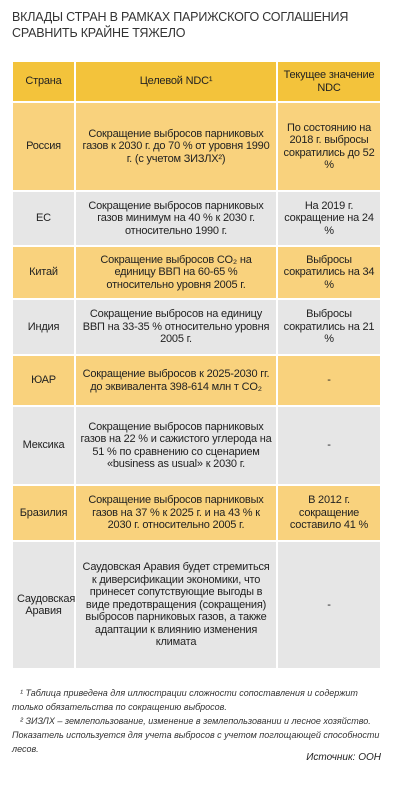  What do you see at coordinates (176, 81) in the screenshot?
I see `column-header: Целевой NDC¹` at bounding box center [176, 81].